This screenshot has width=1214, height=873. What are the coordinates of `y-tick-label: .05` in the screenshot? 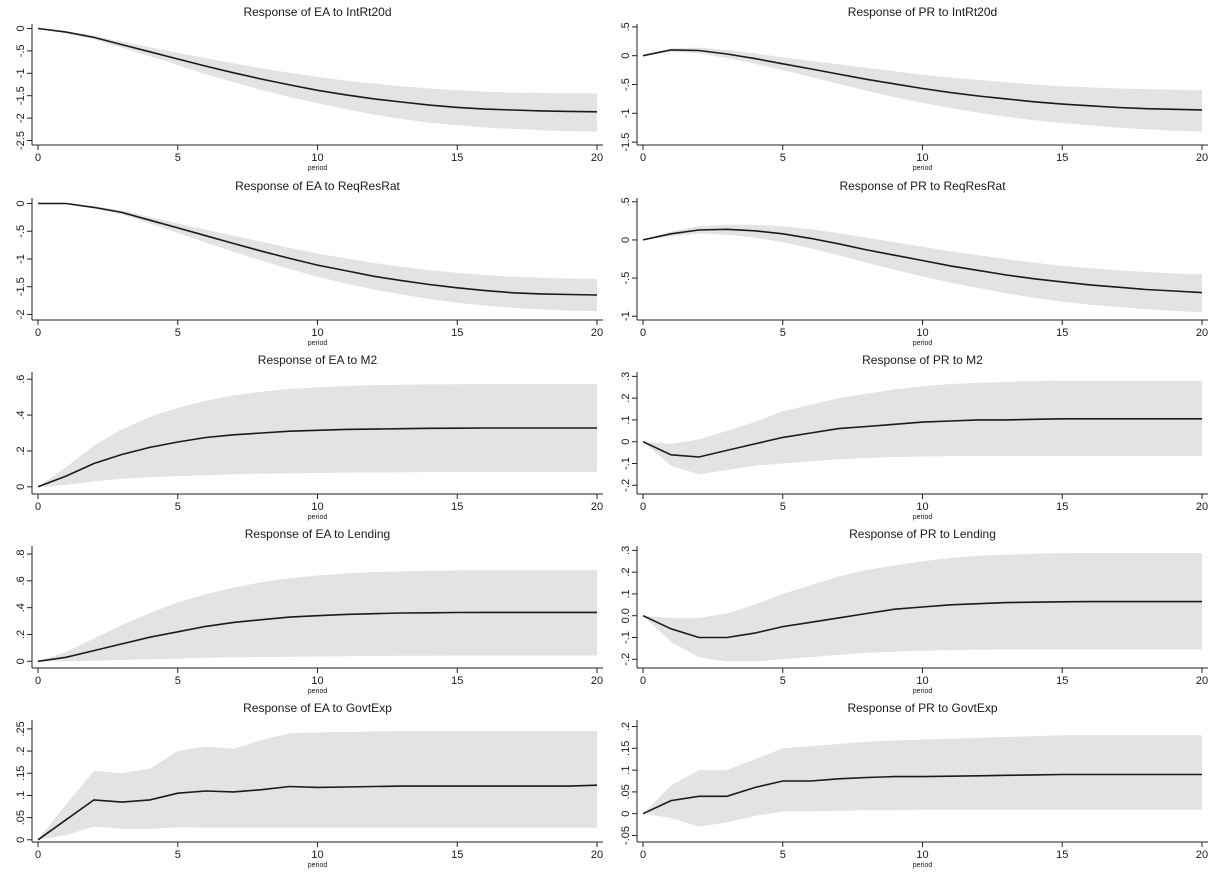 It's located at (626, 791).